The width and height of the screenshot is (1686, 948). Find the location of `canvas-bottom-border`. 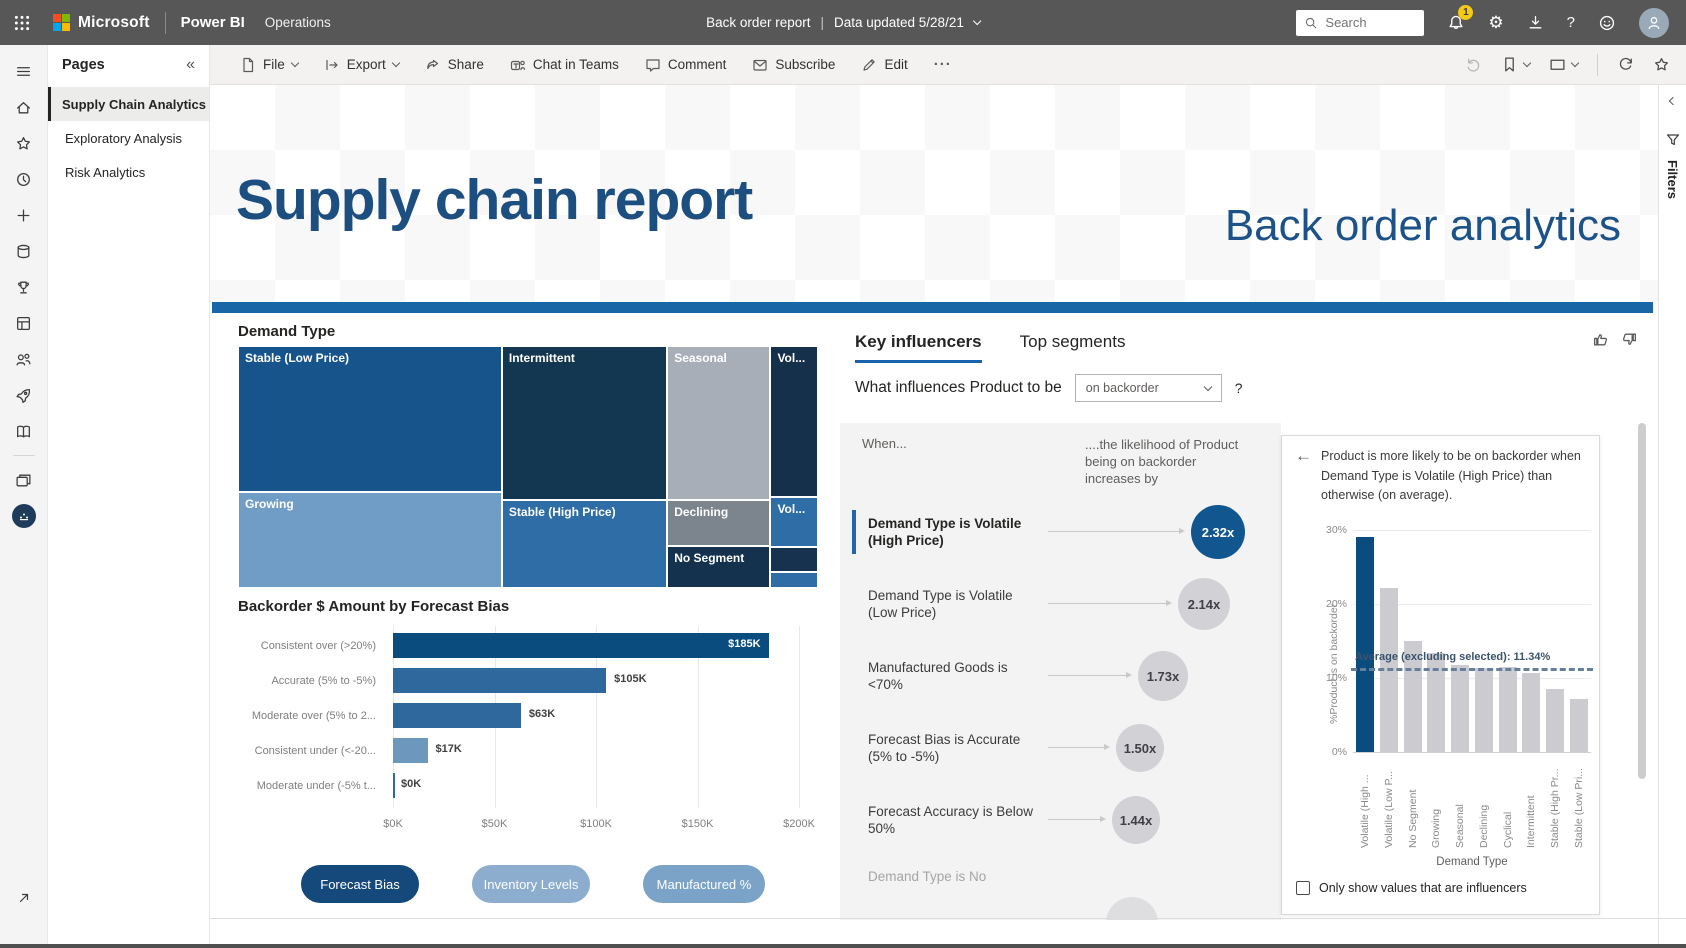

canvas-bottom-border is located at coordinates (948, 918).